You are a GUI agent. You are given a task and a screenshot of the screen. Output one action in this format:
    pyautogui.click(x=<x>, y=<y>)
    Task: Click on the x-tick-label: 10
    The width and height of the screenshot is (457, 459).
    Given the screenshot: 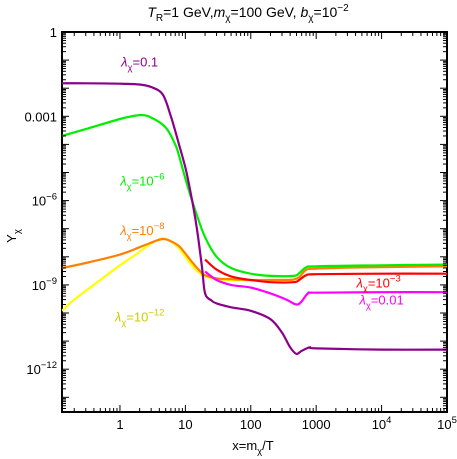 What is the action you would take?
    pyautogui.click(x=185, y=424)
    